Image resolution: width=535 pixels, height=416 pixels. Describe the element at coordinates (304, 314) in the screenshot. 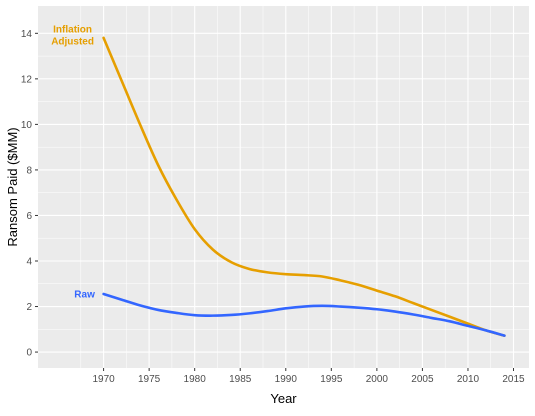

I see `series-line-raw` at that location.